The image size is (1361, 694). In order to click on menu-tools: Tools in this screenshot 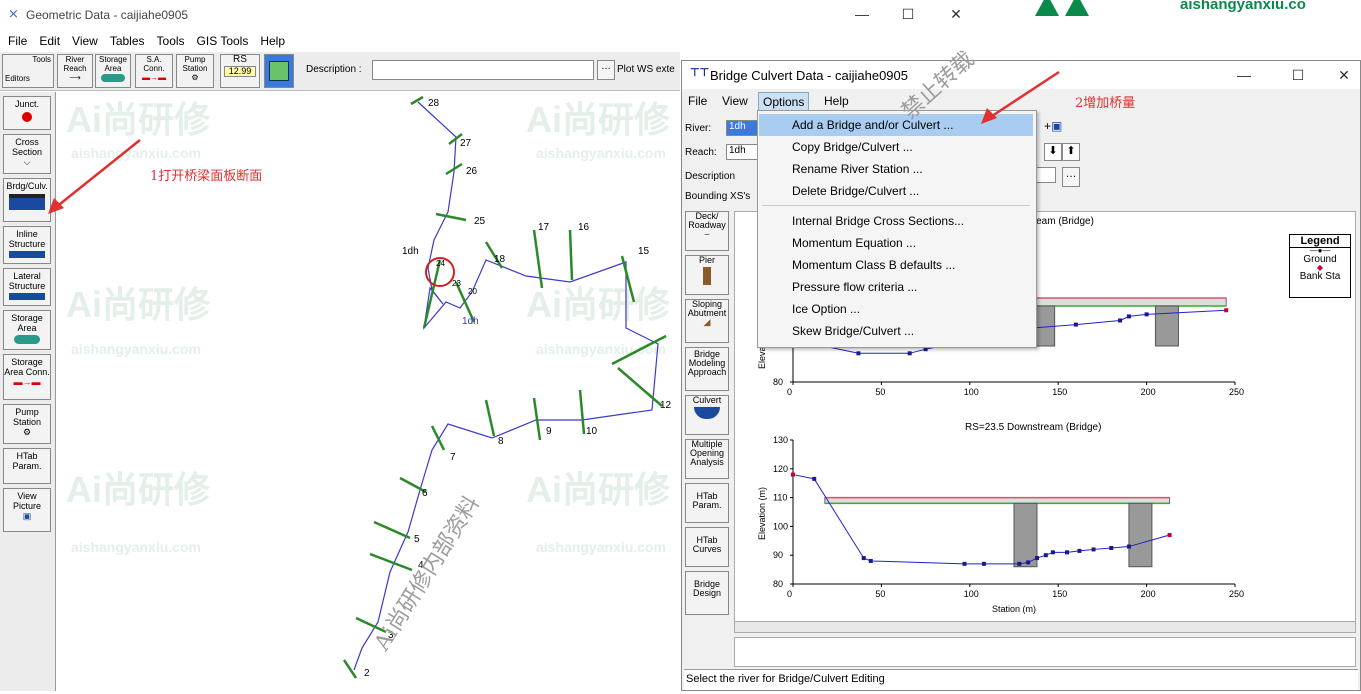, I will do `click(170, 41)`.